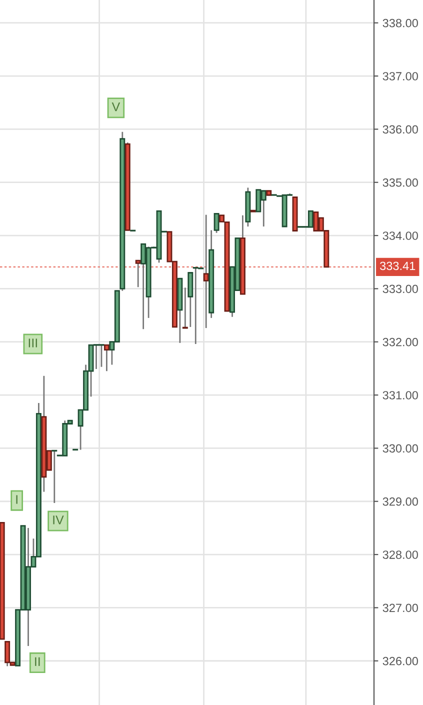 This screenshot has height=705, width=423. What do you see at coordinates (400, 501) in the screenshot?
I see `y-tick-label: 329.00` at bounding box center [400, 501].